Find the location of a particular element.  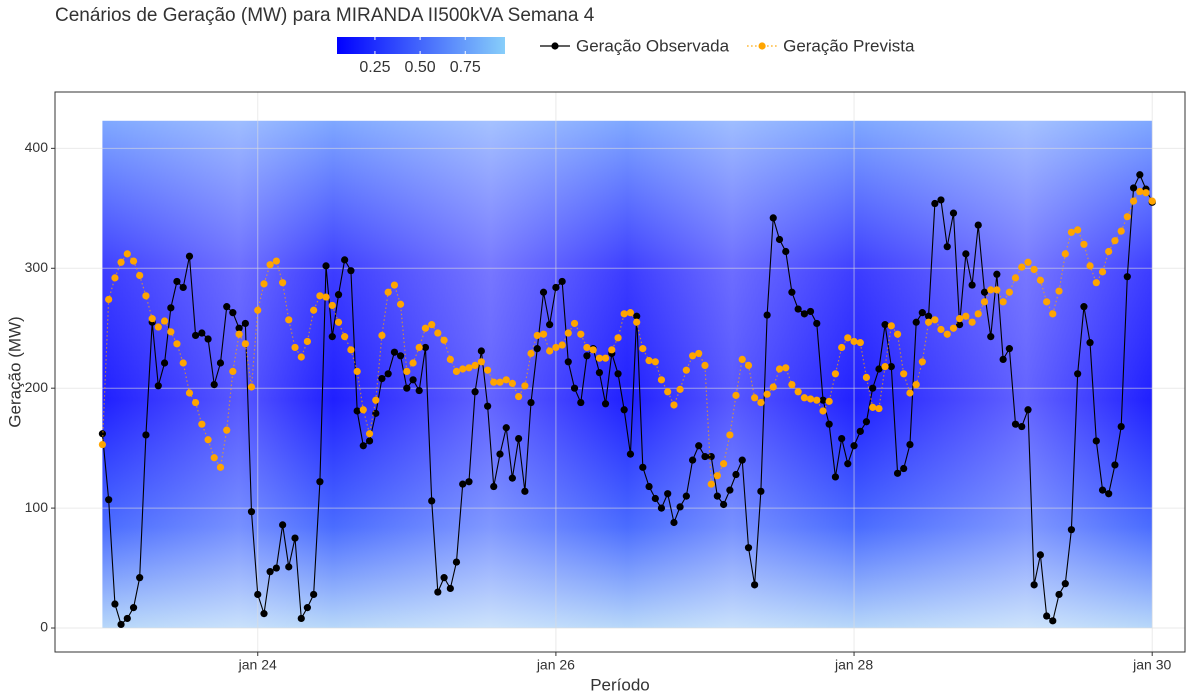

y-tick-label: 100 is located at coordinates (37, 507).